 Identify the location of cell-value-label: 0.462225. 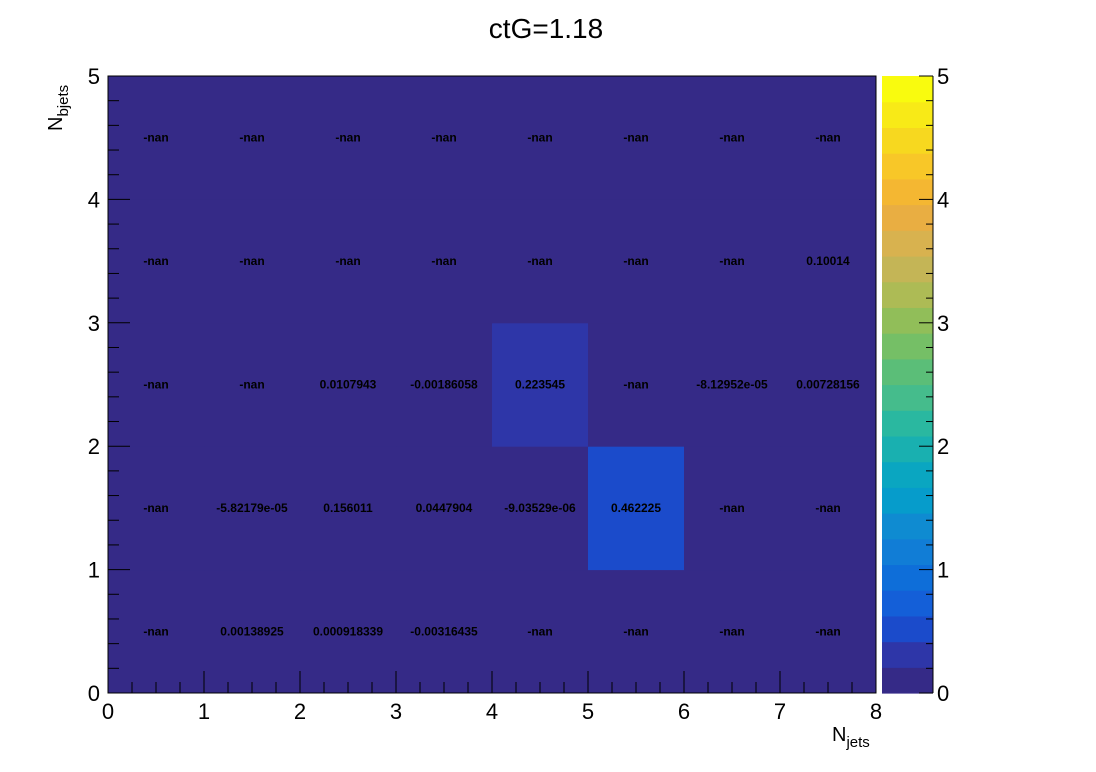
(636, 508).